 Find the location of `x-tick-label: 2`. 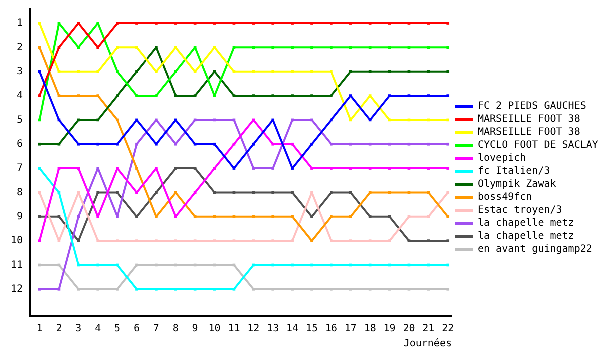

x-tick-label: 2 is located at coordinates (59, 329).